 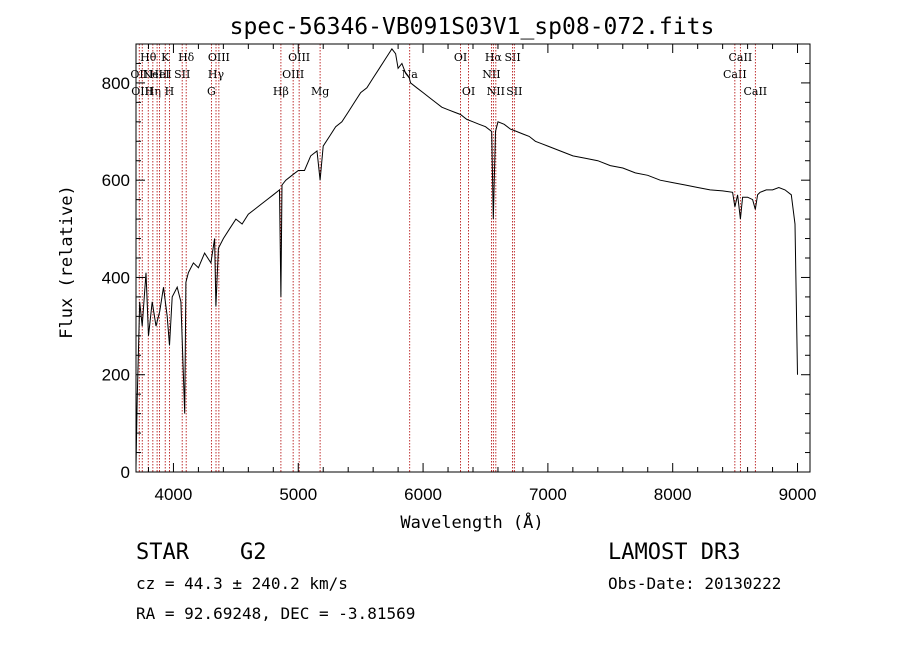 What do you see at coordinates (695, 583) in the screenshot?
I see `obs-date: Obs-Date: 20130222` at bounding box center [695, 583].